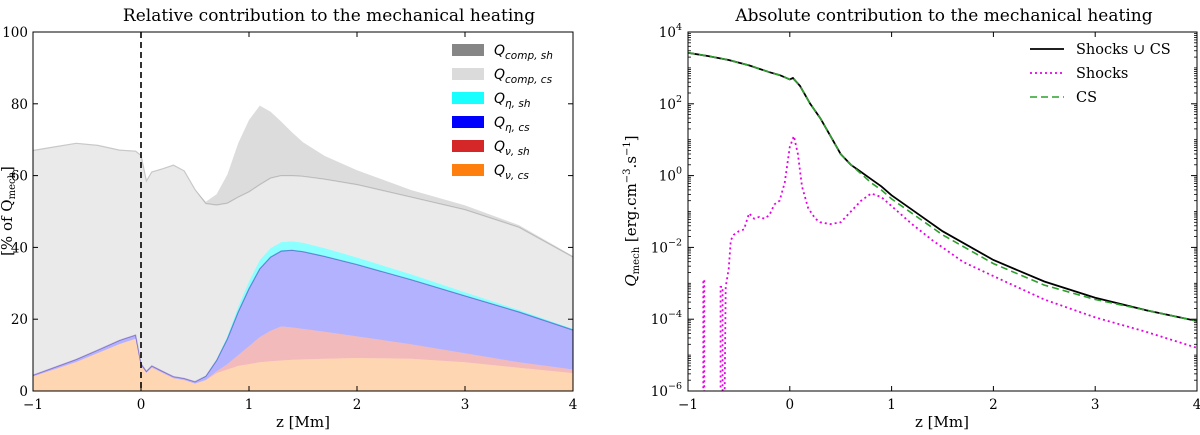 The width and height of the screenshot is (1200, 435). I want to click on right-legend-label: CS, so click(1086, 98).